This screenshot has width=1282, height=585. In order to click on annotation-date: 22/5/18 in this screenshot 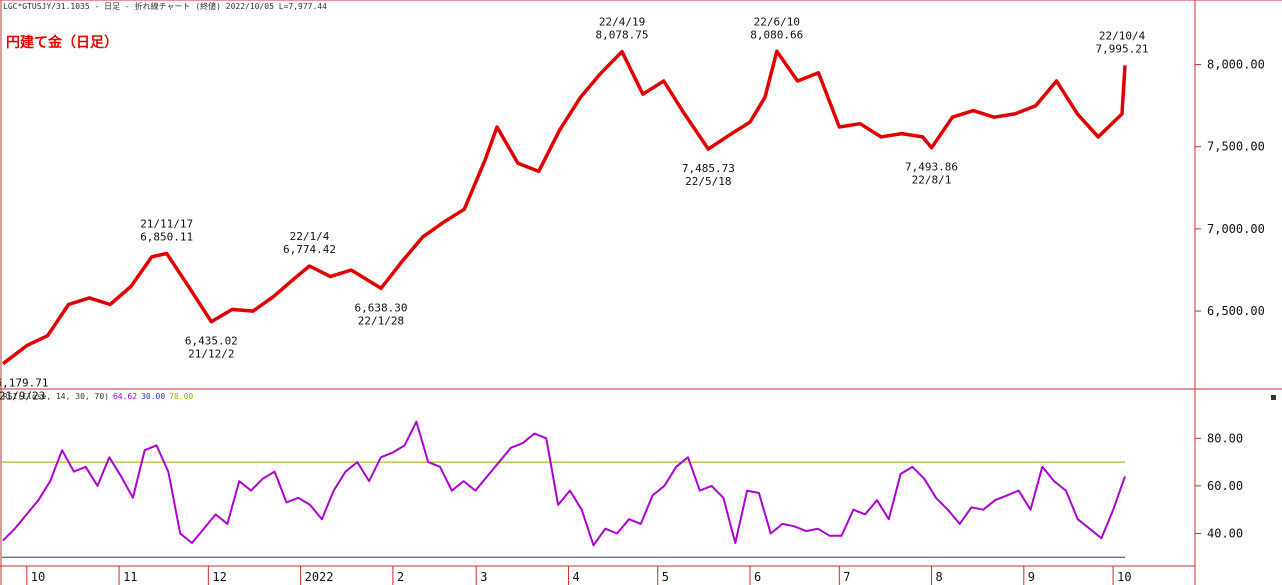, I will do `click(708, 181)`.